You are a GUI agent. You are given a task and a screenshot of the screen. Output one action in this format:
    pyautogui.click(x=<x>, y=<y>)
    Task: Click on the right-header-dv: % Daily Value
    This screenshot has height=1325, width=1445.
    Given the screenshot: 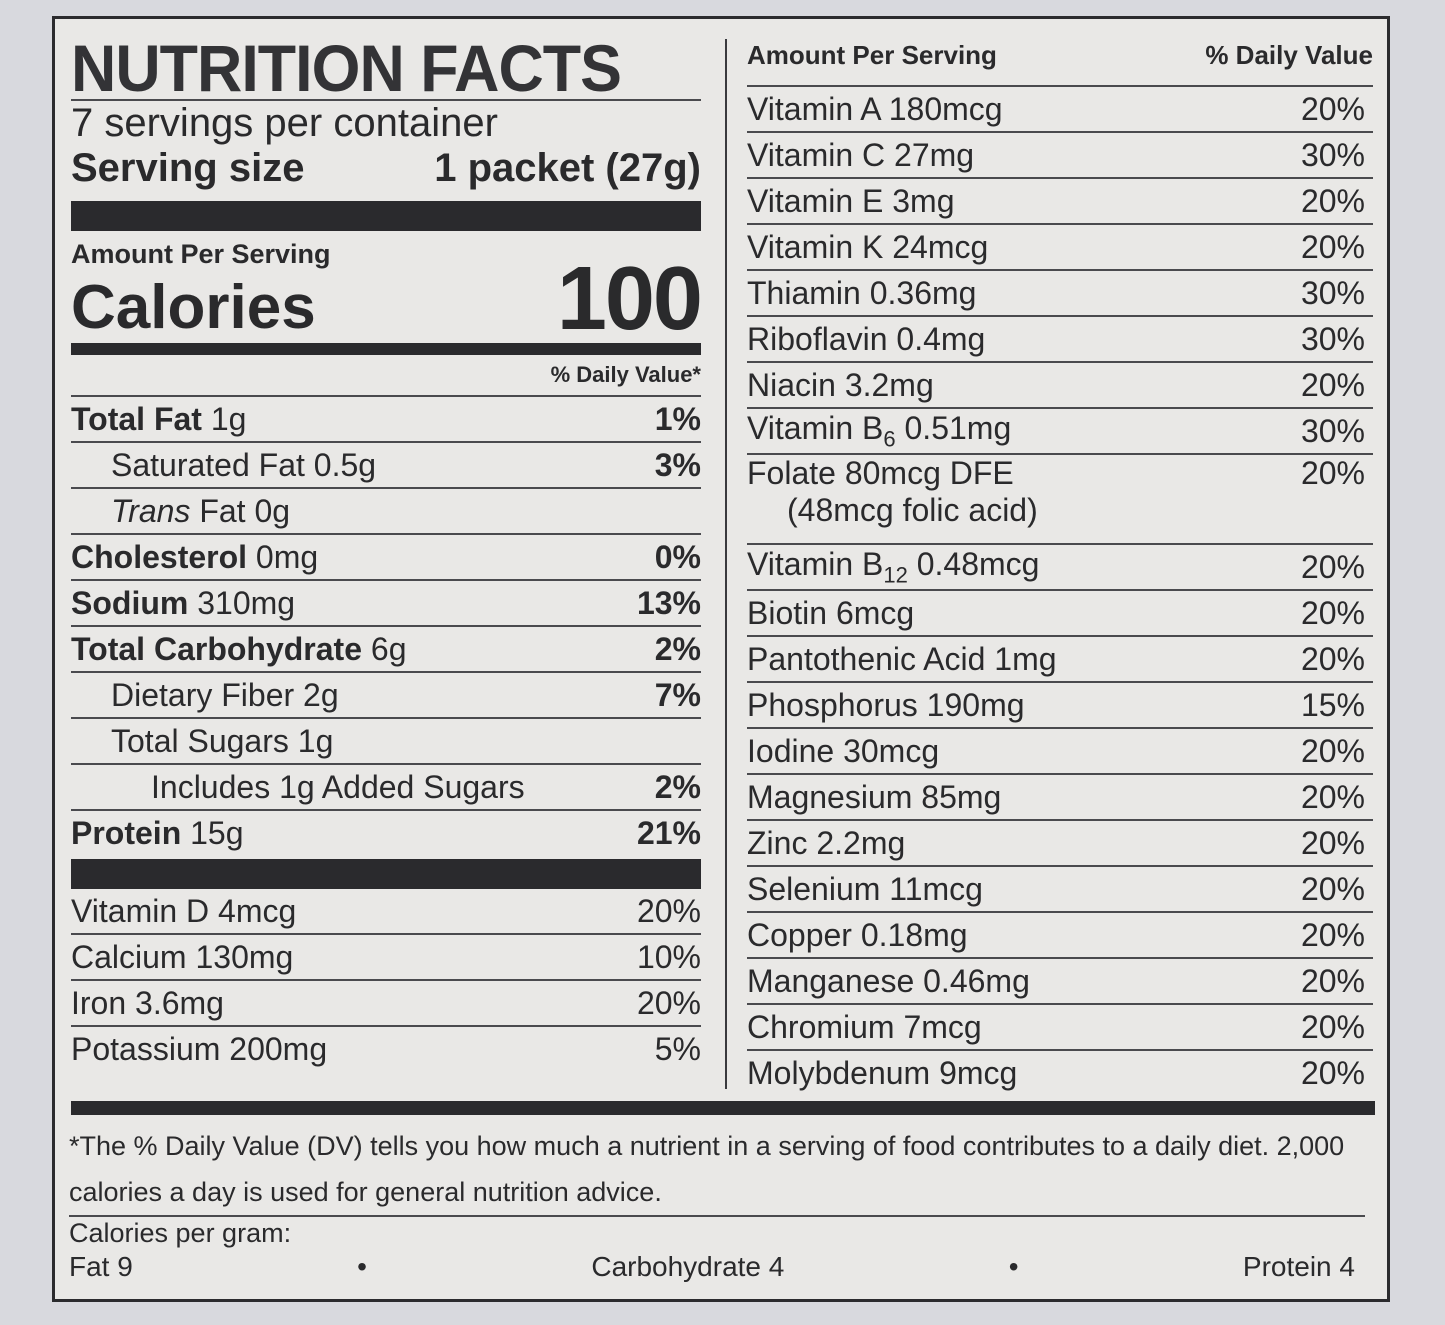 What is the action you would take?
    pyautogui.click(x=1289, y=55)
    